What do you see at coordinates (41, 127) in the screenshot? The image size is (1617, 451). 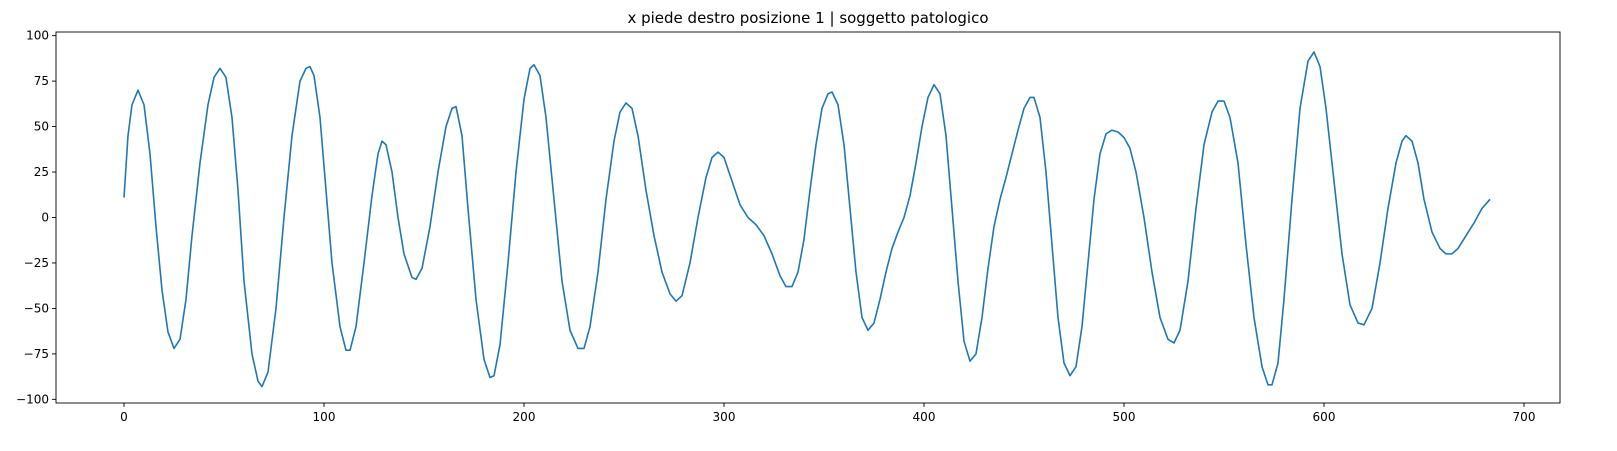 I see `y-tick-label: 50` at bounding box center [41, 127].